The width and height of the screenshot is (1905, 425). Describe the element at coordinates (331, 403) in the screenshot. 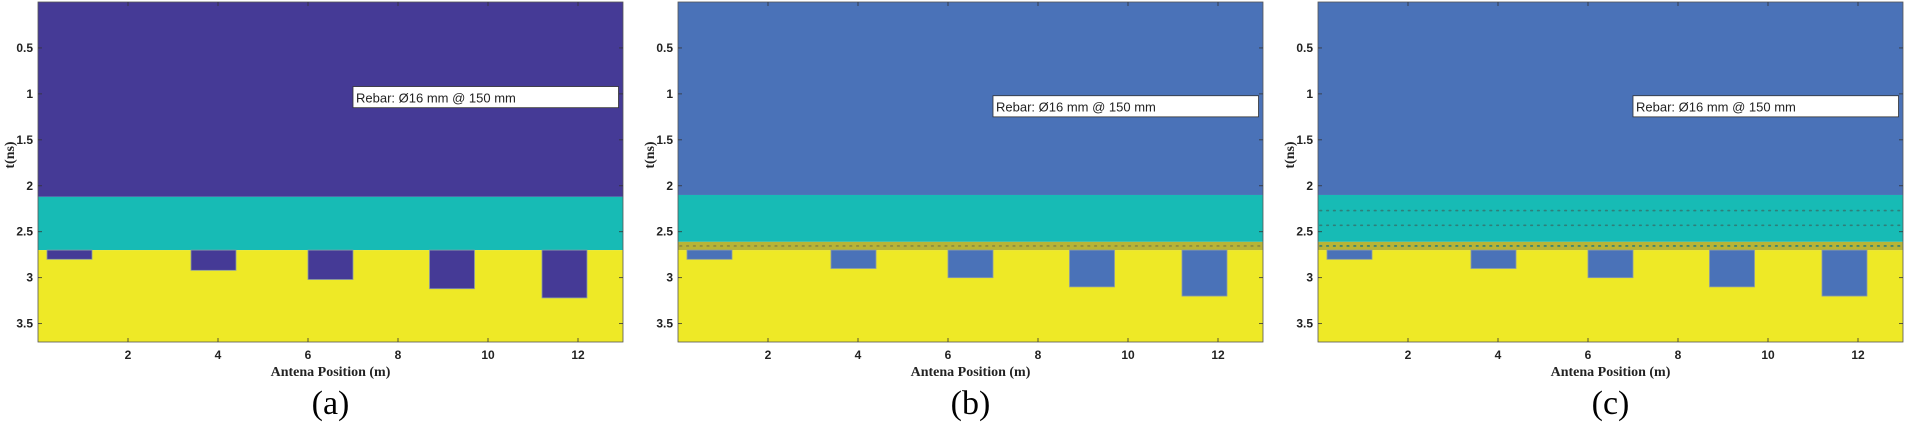

I see `panel-label: (a)` at that location.